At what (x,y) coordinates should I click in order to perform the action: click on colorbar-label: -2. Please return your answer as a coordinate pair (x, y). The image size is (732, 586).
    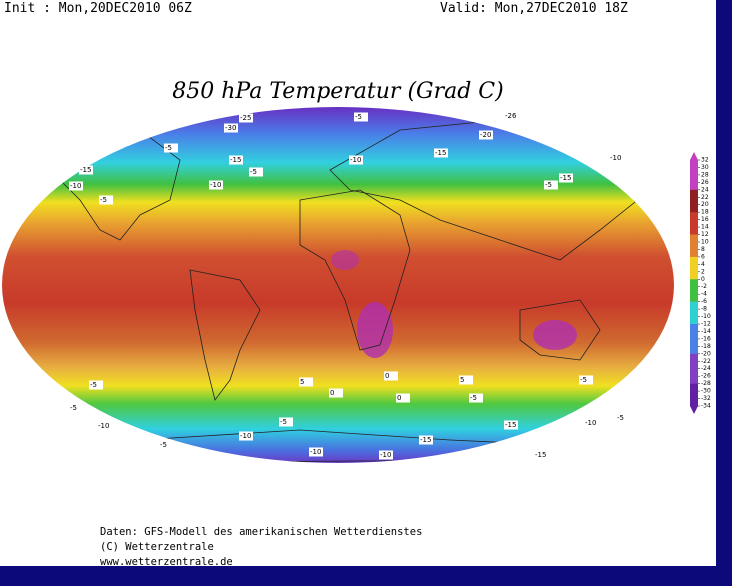
    Looking at the image, I should click on (704, 286).